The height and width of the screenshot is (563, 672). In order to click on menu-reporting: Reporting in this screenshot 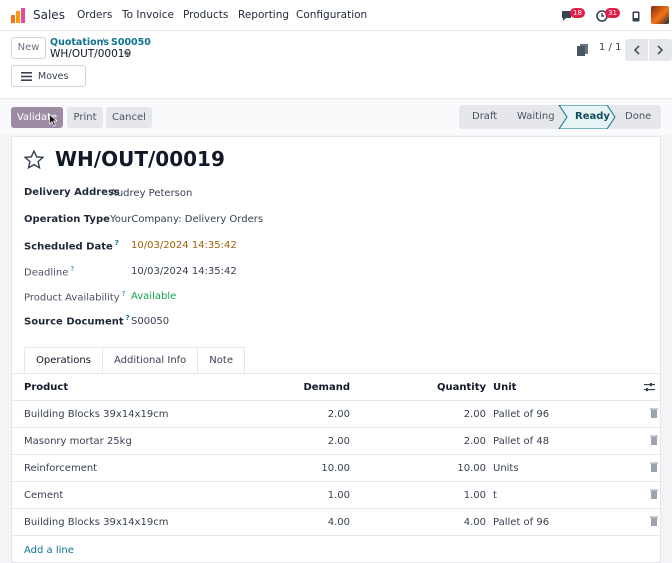, I will do `click(264, 15)`.